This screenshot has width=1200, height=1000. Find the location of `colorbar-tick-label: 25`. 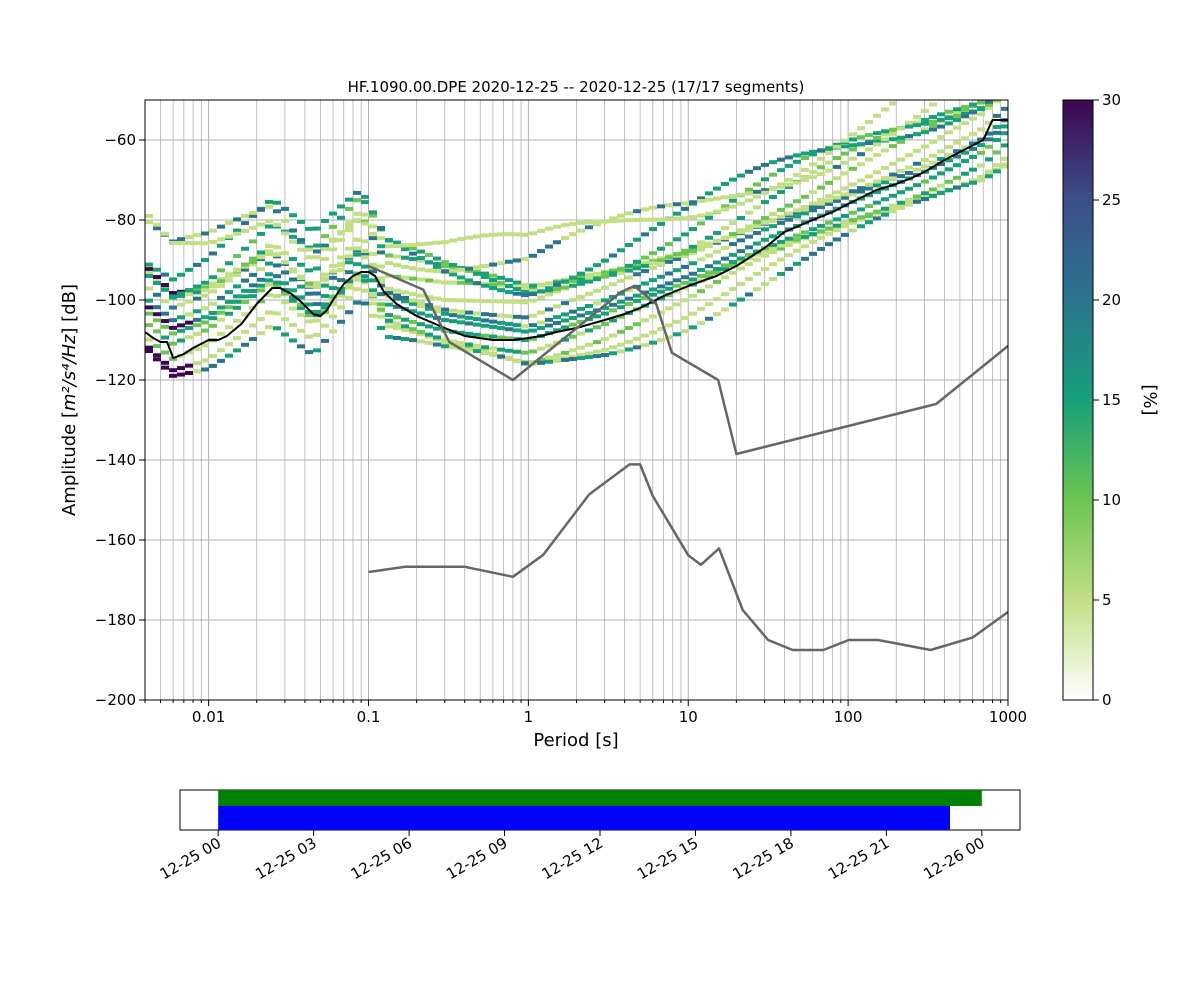

colorbar-tick-label: 25 is located at coordinates (1111, 200).